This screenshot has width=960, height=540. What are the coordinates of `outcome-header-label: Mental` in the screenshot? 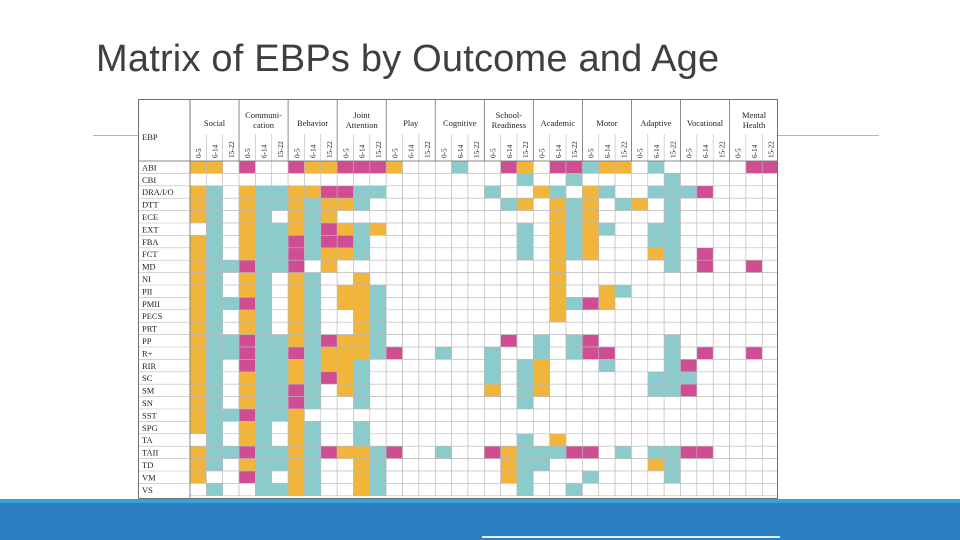 It's located at (754, 115).